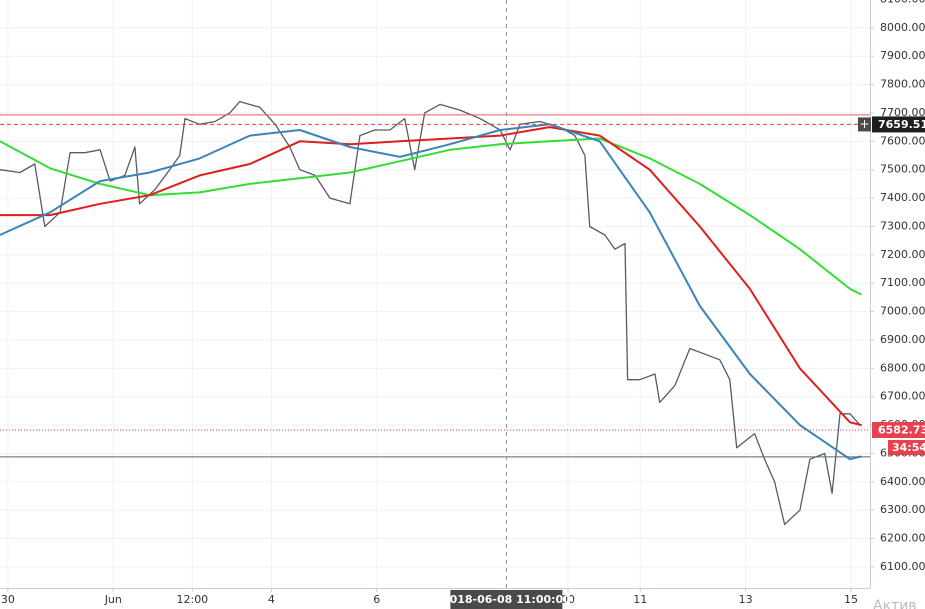 The image size is (925, 609). What do you see at coordinates (376, 599) in the screenshot?
I see `x-tick-label: 6` at bounding box center [376, 599].